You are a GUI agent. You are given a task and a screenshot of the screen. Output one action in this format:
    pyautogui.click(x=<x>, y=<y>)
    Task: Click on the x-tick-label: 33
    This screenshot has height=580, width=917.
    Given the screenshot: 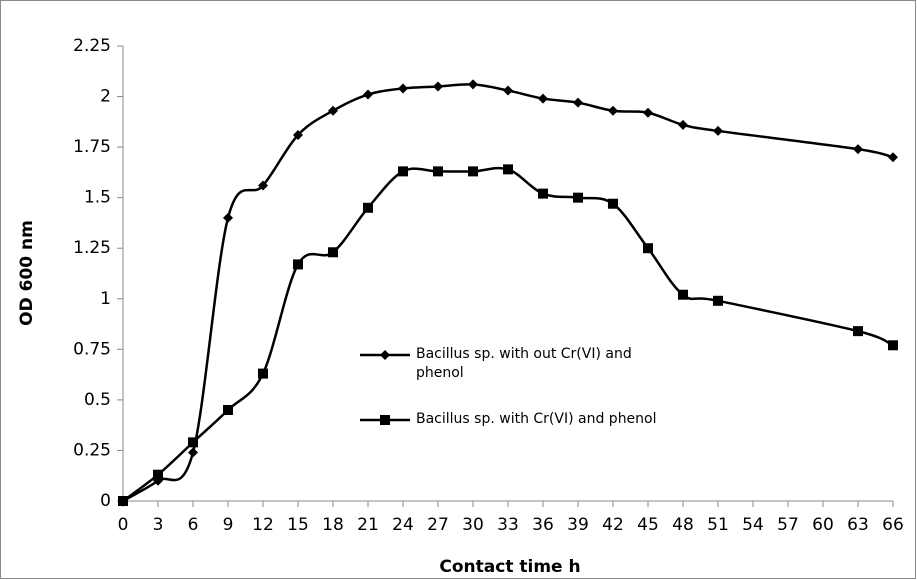 What is the action you would take?
    pyautogui.click(x=508, y=525)
    